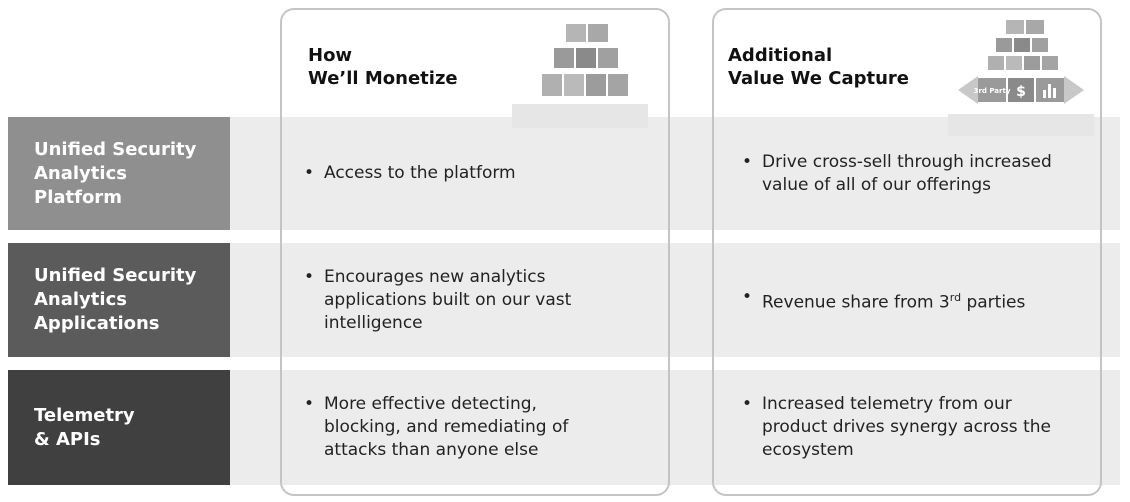 This screenshot has width=1130, height=502. I want to click on label-line: Telemetry, so click(84, 415).